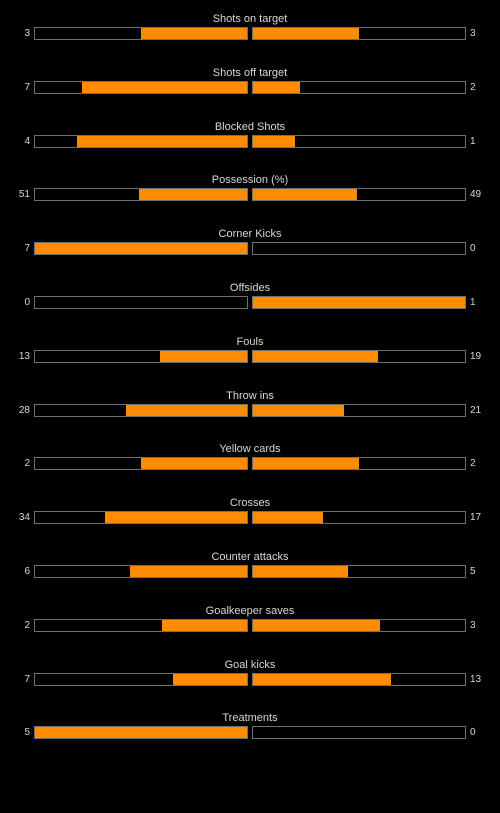 This screenshot has width=500, height=813. Describe the element at coordinates (250, 302) in the screenshot. I see `stat-row-offsides: Offsides 0 1` at that location.